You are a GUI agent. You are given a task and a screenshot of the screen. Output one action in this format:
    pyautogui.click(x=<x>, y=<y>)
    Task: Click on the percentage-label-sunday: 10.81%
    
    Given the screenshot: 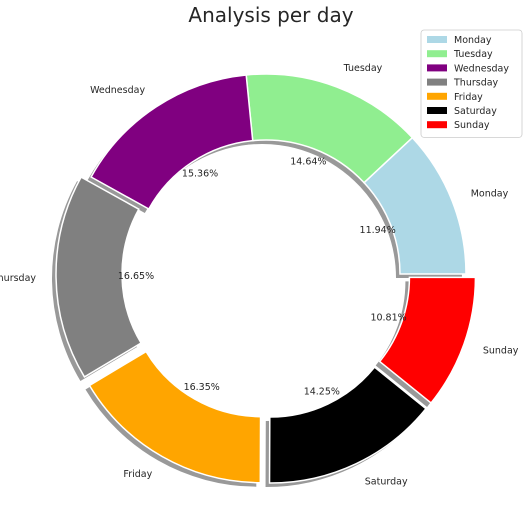 What is the action you would take?
    pyautogui.click(x=388, y=317)
    